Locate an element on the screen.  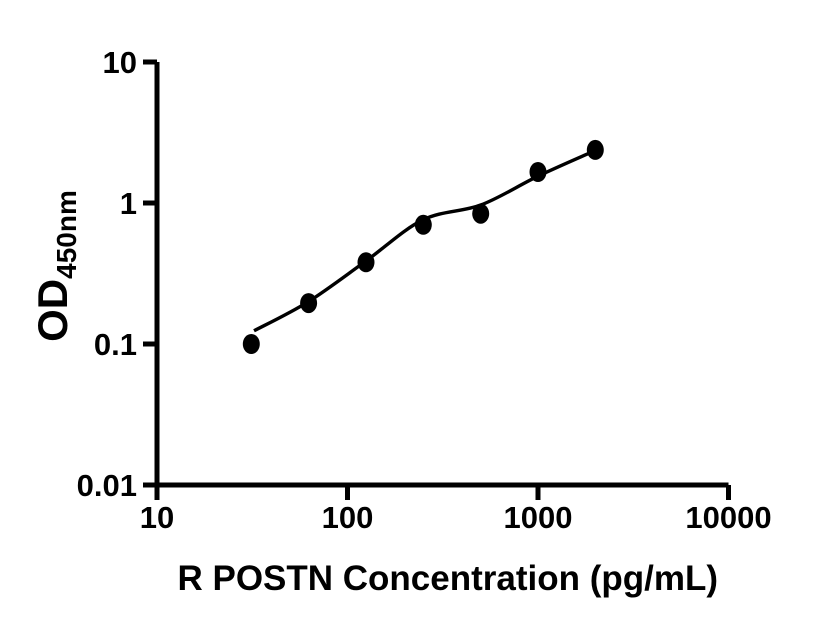
x-tick-label: 1000 is located at coordinates (538, 517).